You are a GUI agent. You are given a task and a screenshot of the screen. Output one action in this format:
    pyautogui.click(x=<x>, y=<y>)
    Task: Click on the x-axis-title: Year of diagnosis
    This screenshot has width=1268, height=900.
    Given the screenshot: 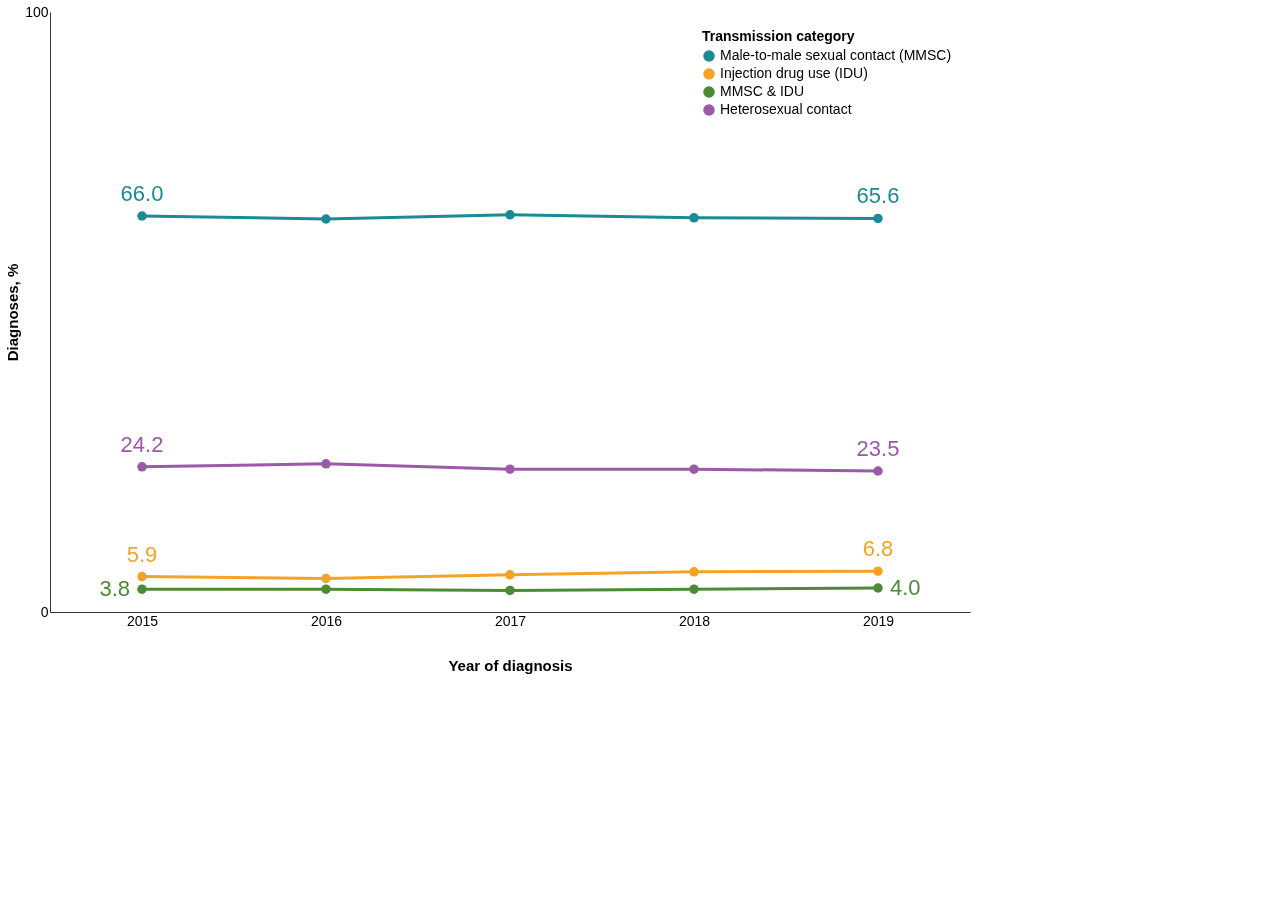 What is the action you would take?
    pyautogui.click(x=510, y=665)
    